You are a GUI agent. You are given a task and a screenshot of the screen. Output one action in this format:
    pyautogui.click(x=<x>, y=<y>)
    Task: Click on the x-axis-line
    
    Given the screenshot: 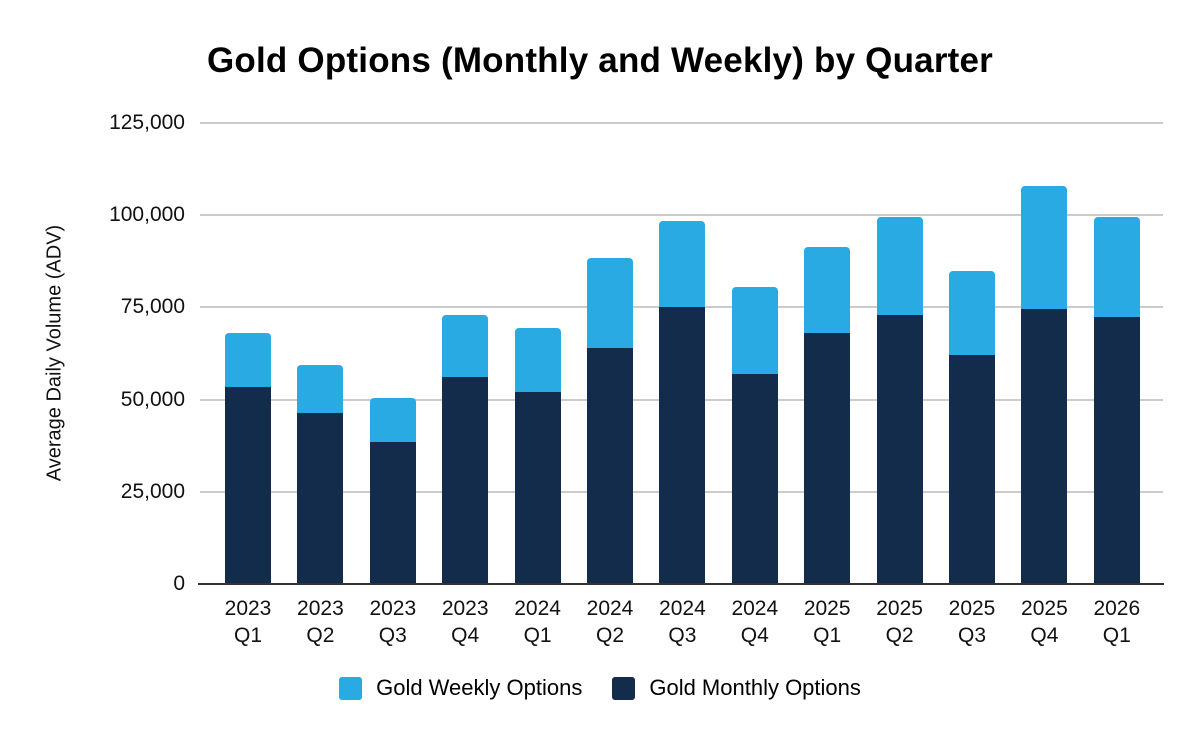 What is the action you would take?
    pyautogui.click(x=681, y=584)
    